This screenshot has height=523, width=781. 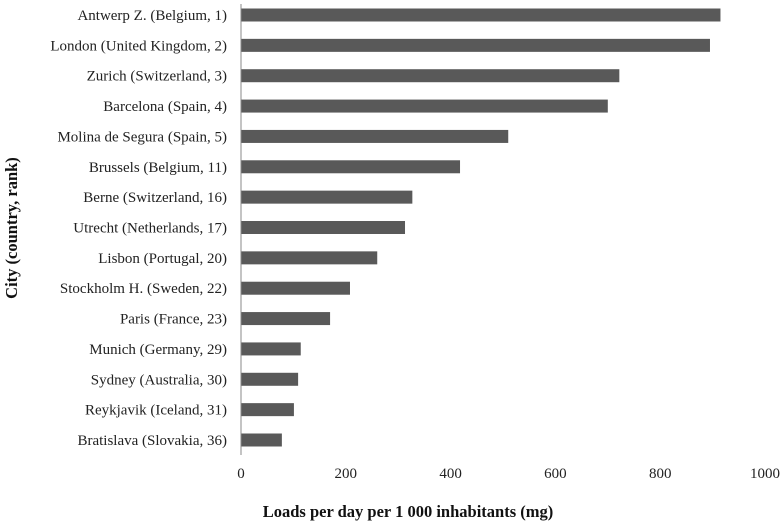 What do you see at coordinates (157, 77) in the screenshot?
I see `category-label-2: Zurich (Switzerland, 3)` at bounding box center [157, 77].